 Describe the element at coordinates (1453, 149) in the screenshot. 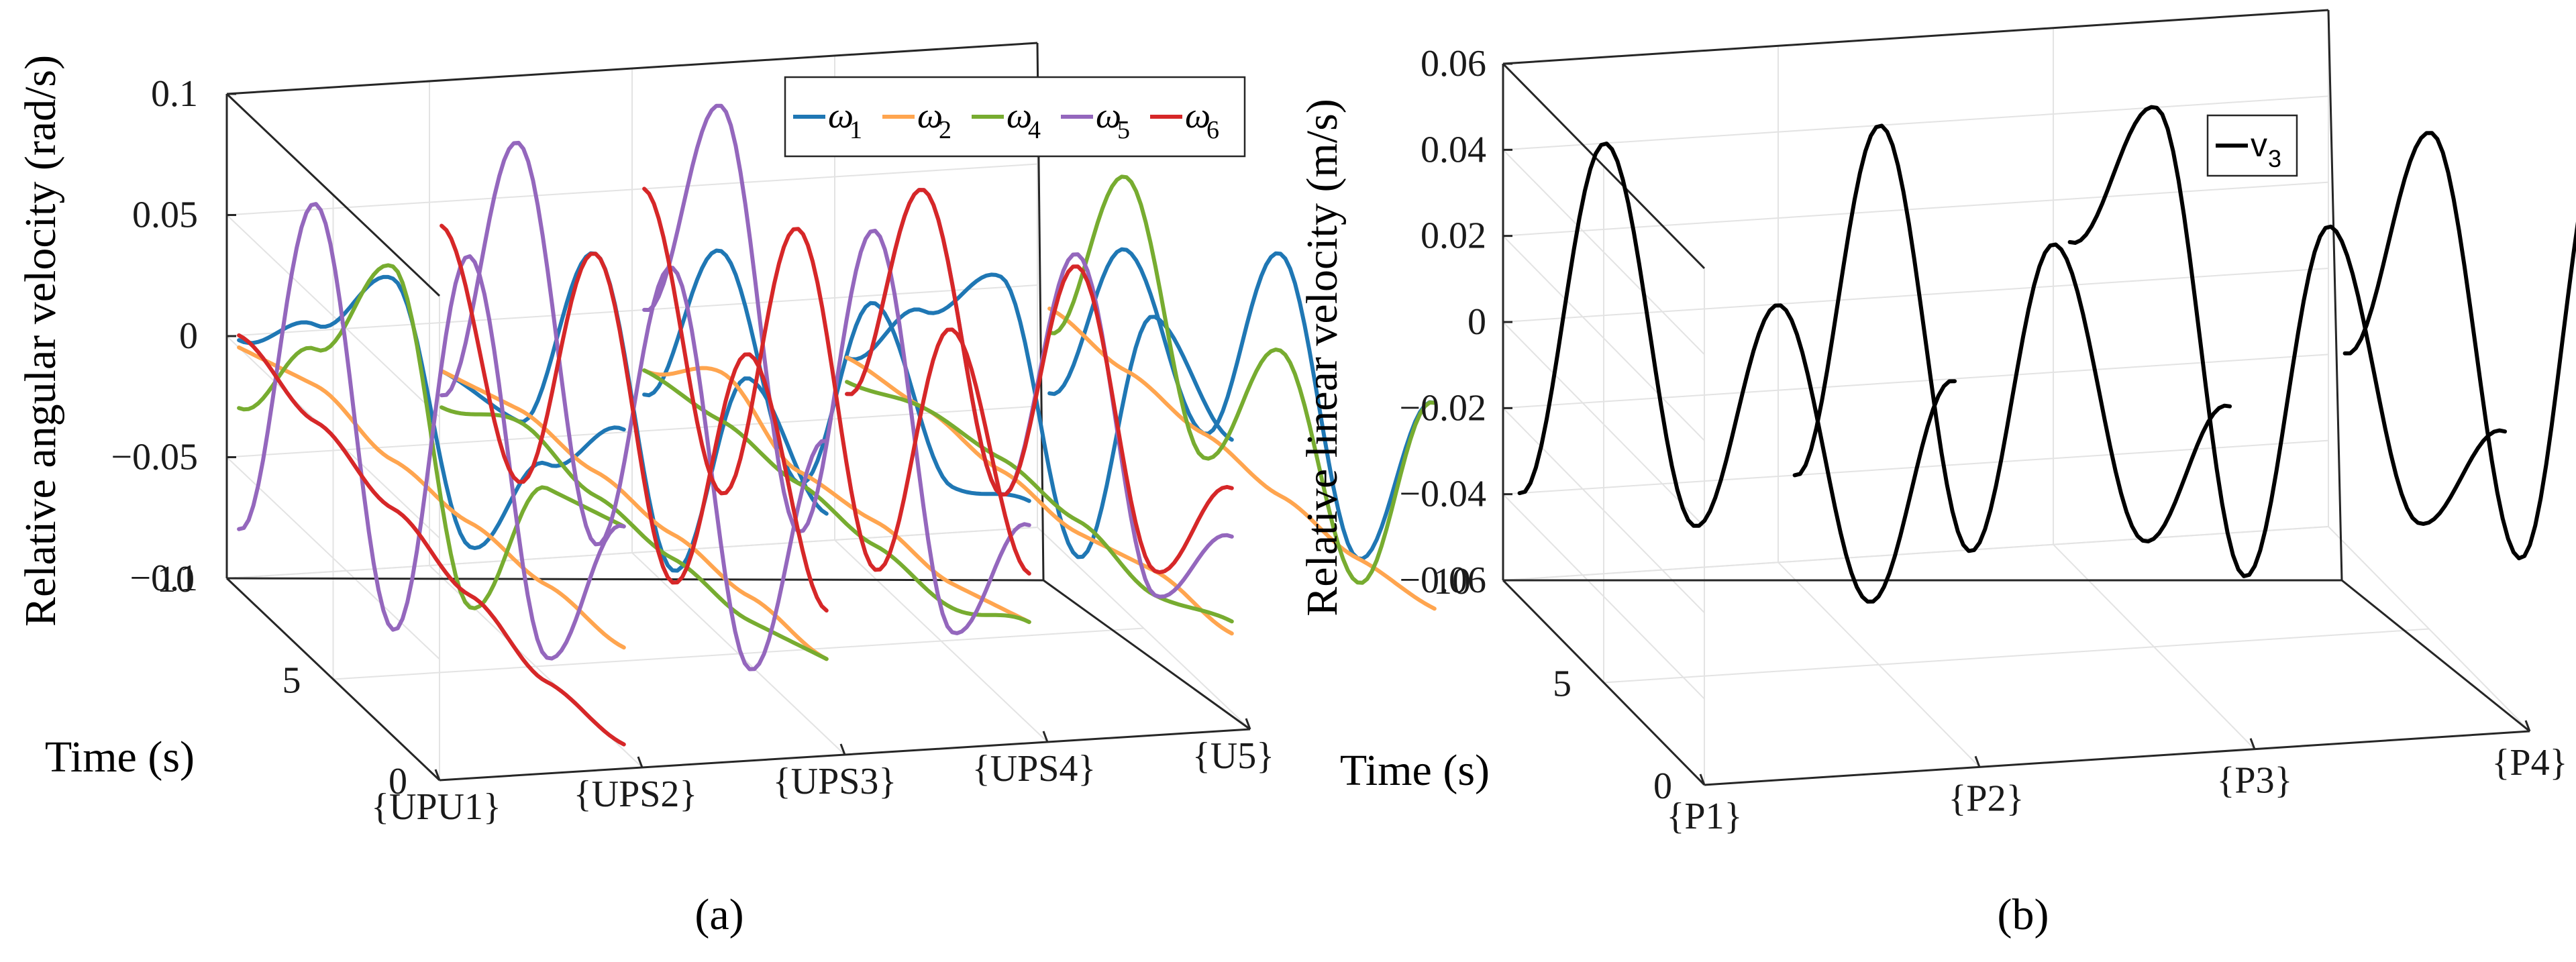

I see `z-tick-label: 0.04` at that location.